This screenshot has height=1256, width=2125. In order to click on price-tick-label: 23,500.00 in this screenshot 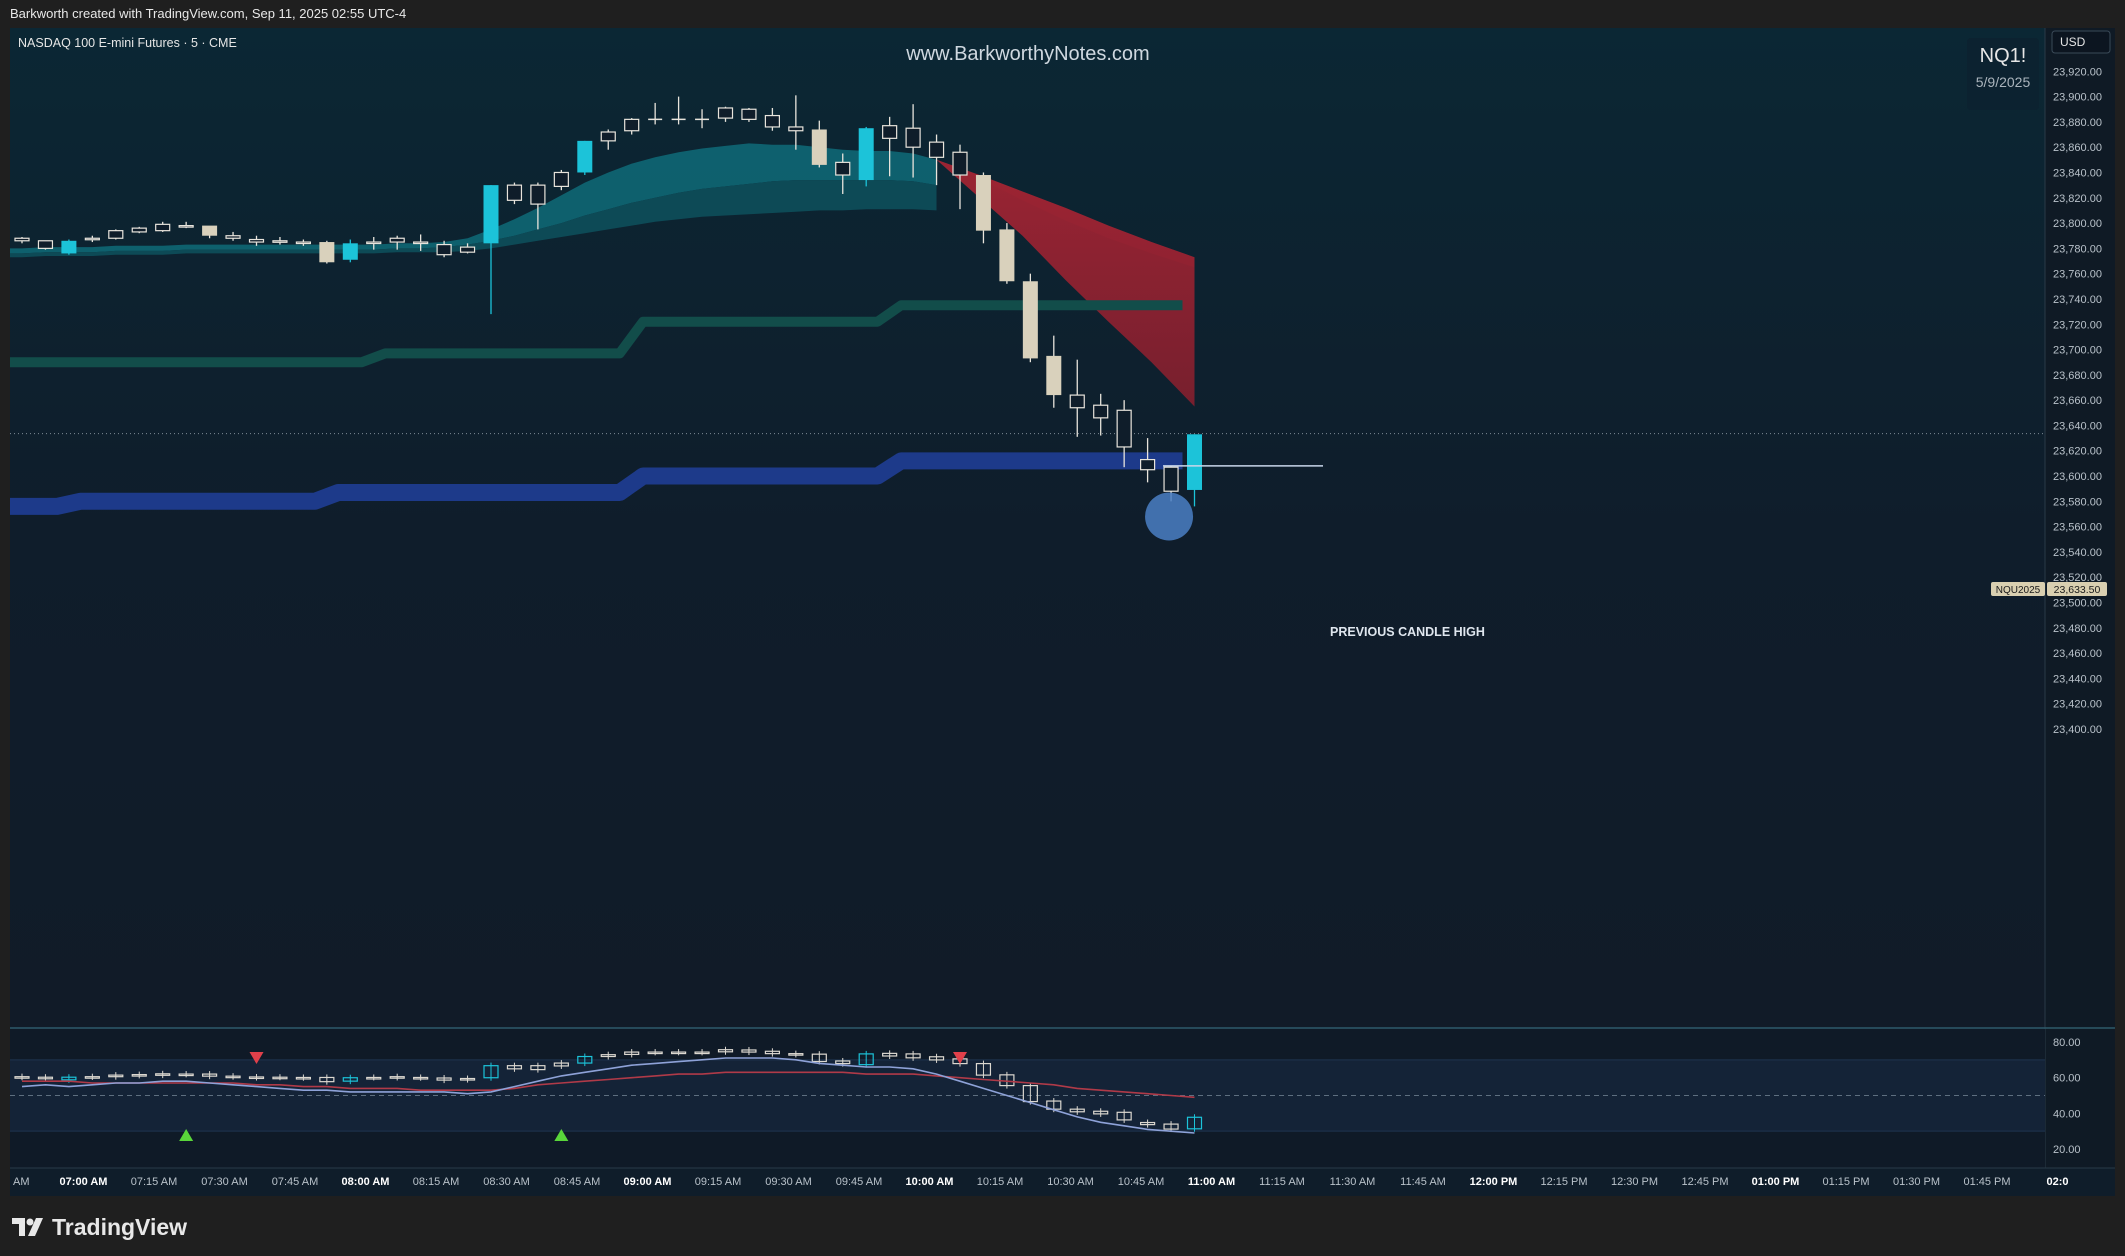, I will do `click(2077, 604)`.